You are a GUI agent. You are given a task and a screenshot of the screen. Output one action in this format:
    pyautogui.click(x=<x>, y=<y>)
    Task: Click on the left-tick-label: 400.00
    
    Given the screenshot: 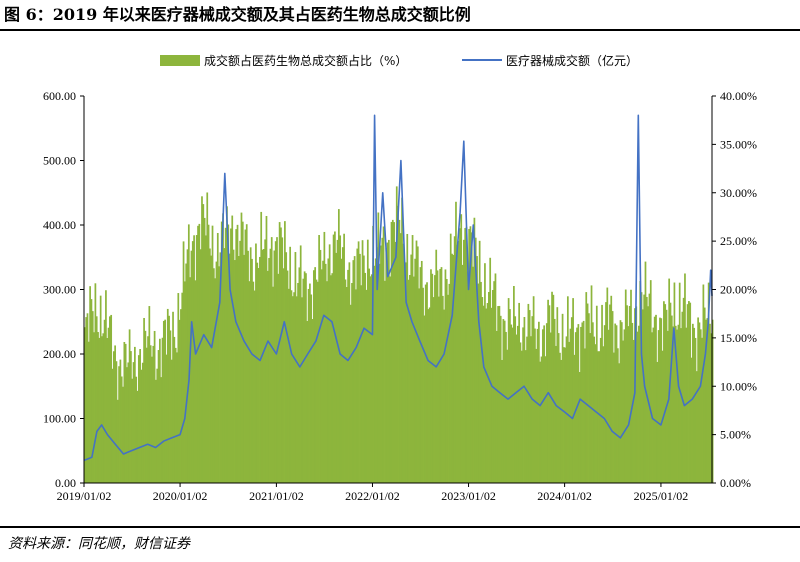 What is the action you would take?
    pyautogui.click(x=59, y=225)
    